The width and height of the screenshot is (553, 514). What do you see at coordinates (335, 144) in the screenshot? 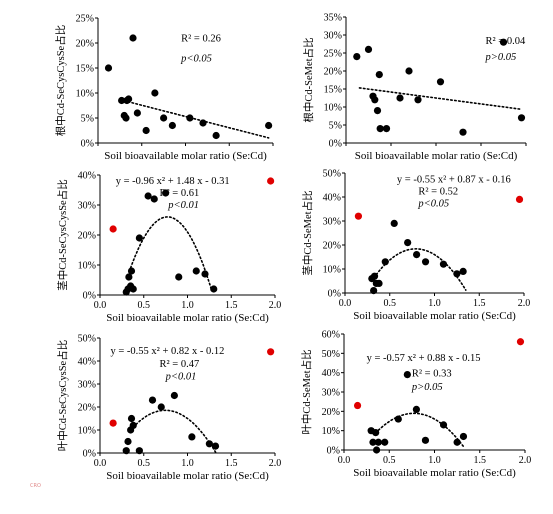
I see `root-semet-y-tick-label: 0%` at bounding box center [335, 144].